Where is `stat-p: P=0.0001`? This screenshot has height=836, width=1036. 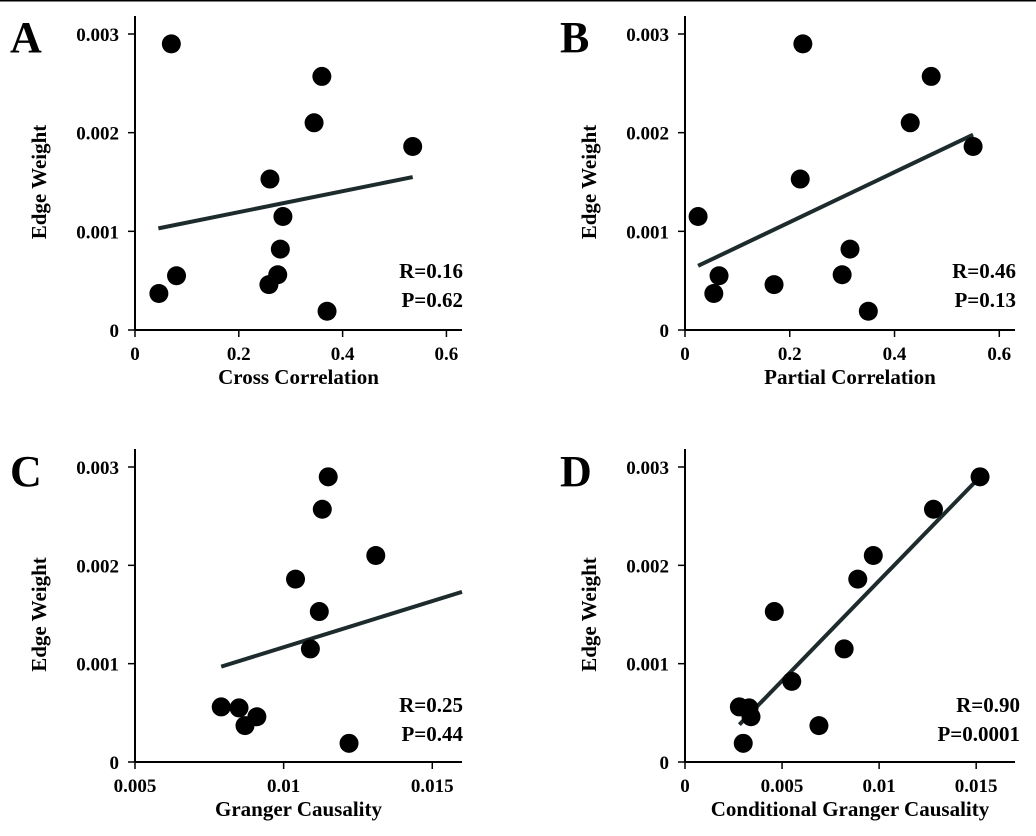
stat-p: P=0.0001 is located at coordinates (978, 734).